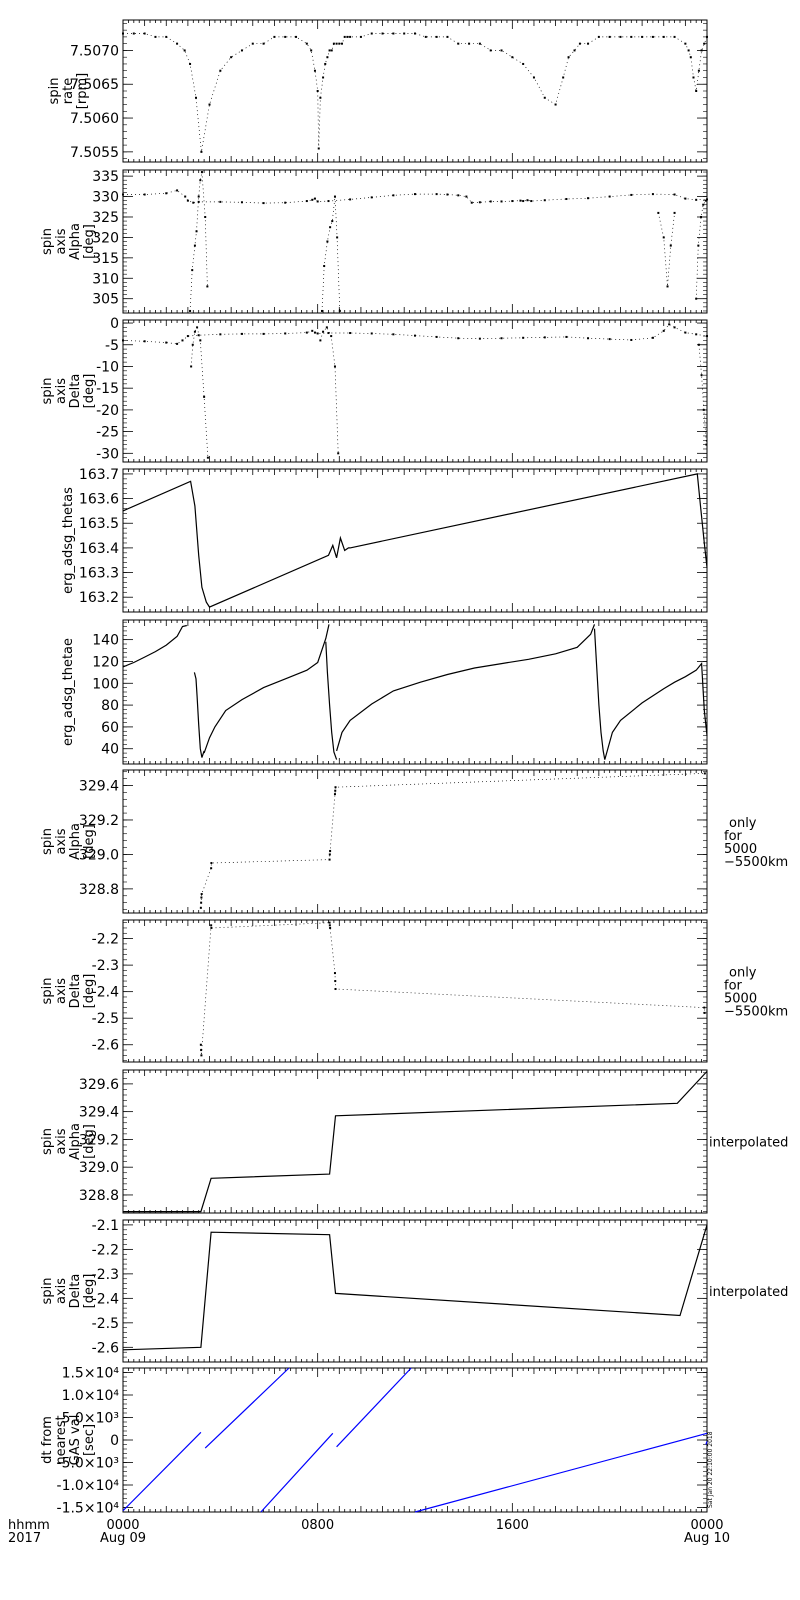  What do you see at coordinates (99, 1113) in the screenshot?
I see `y-tick-label: 329.4` at bounding box center [99, 1113].